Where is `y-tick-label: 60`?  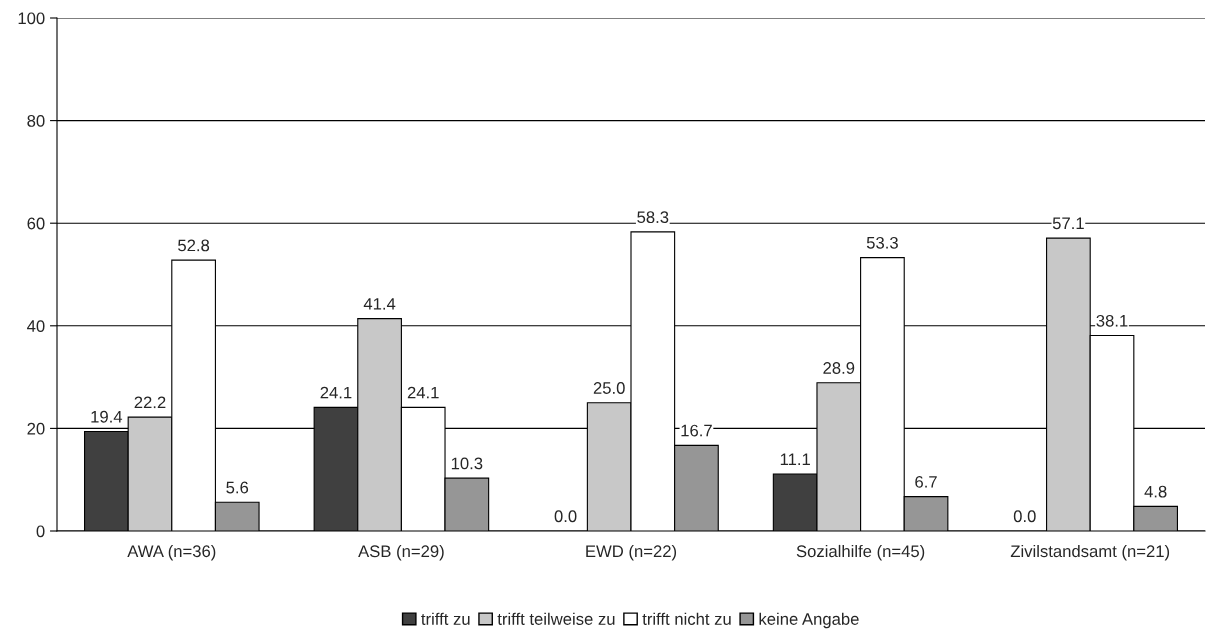
y-tick-label: 60 is located at coordinates (36, 223).